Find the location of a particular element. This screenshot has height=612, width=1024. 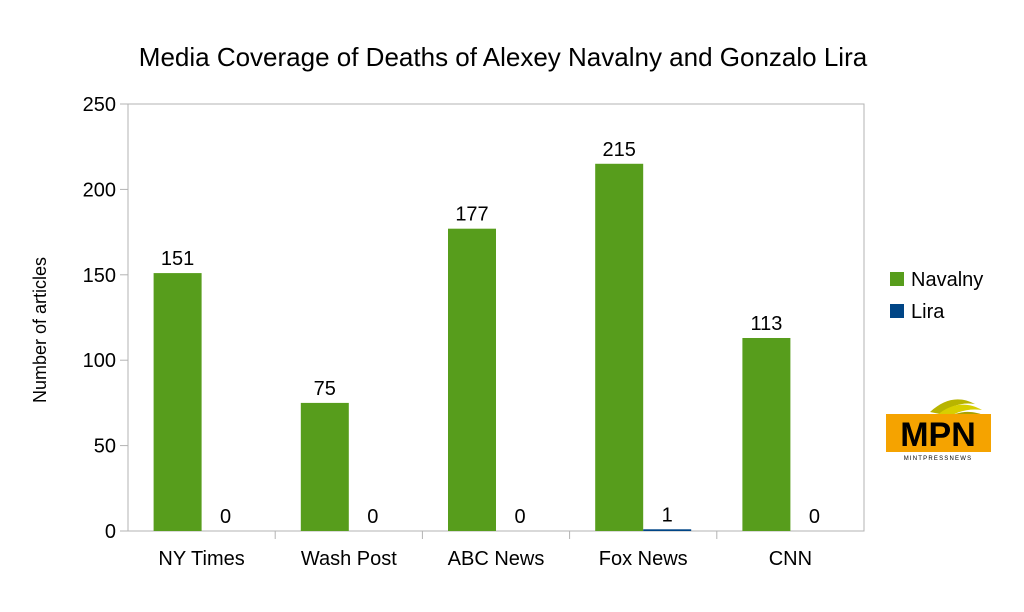

y-tick-label: 100 is located at coordinates (99, 361).